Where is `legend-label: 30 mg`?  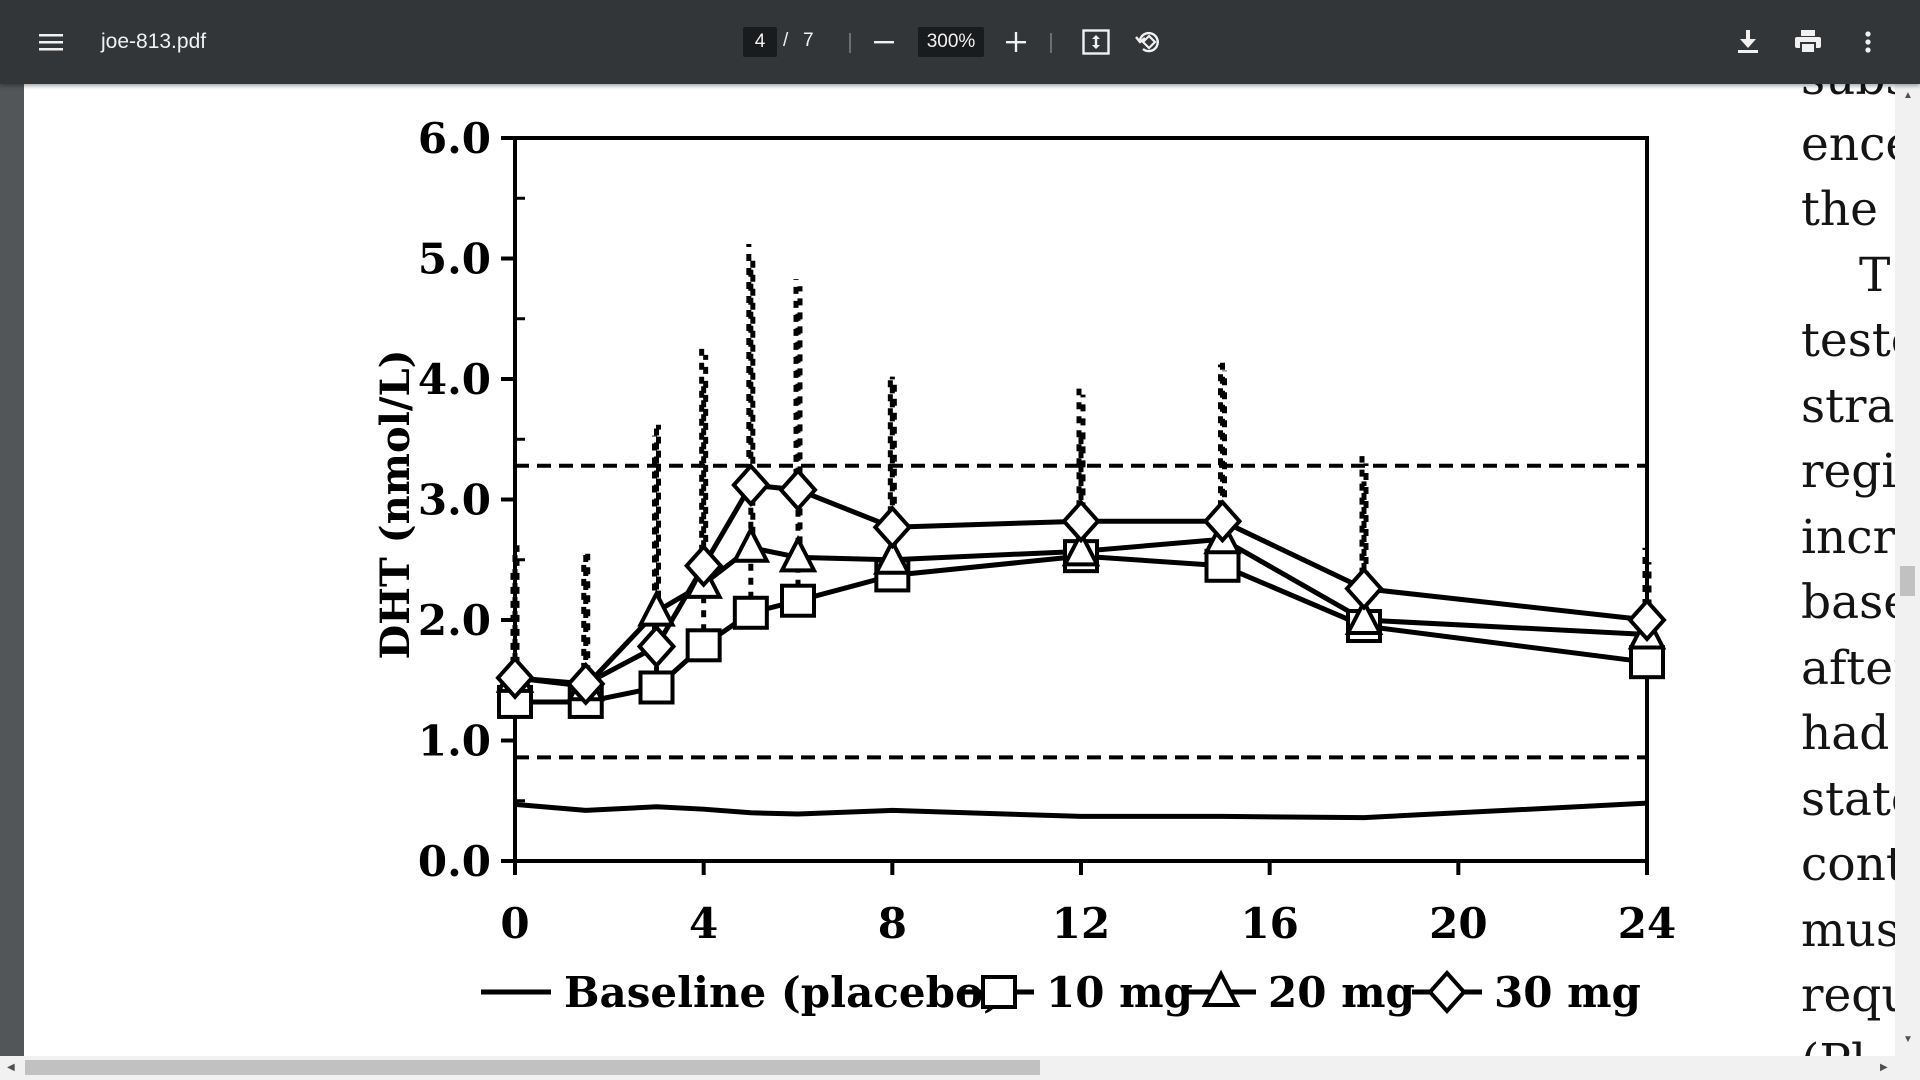
legend-label: 30 mg is located at coordinates (1567, 992).